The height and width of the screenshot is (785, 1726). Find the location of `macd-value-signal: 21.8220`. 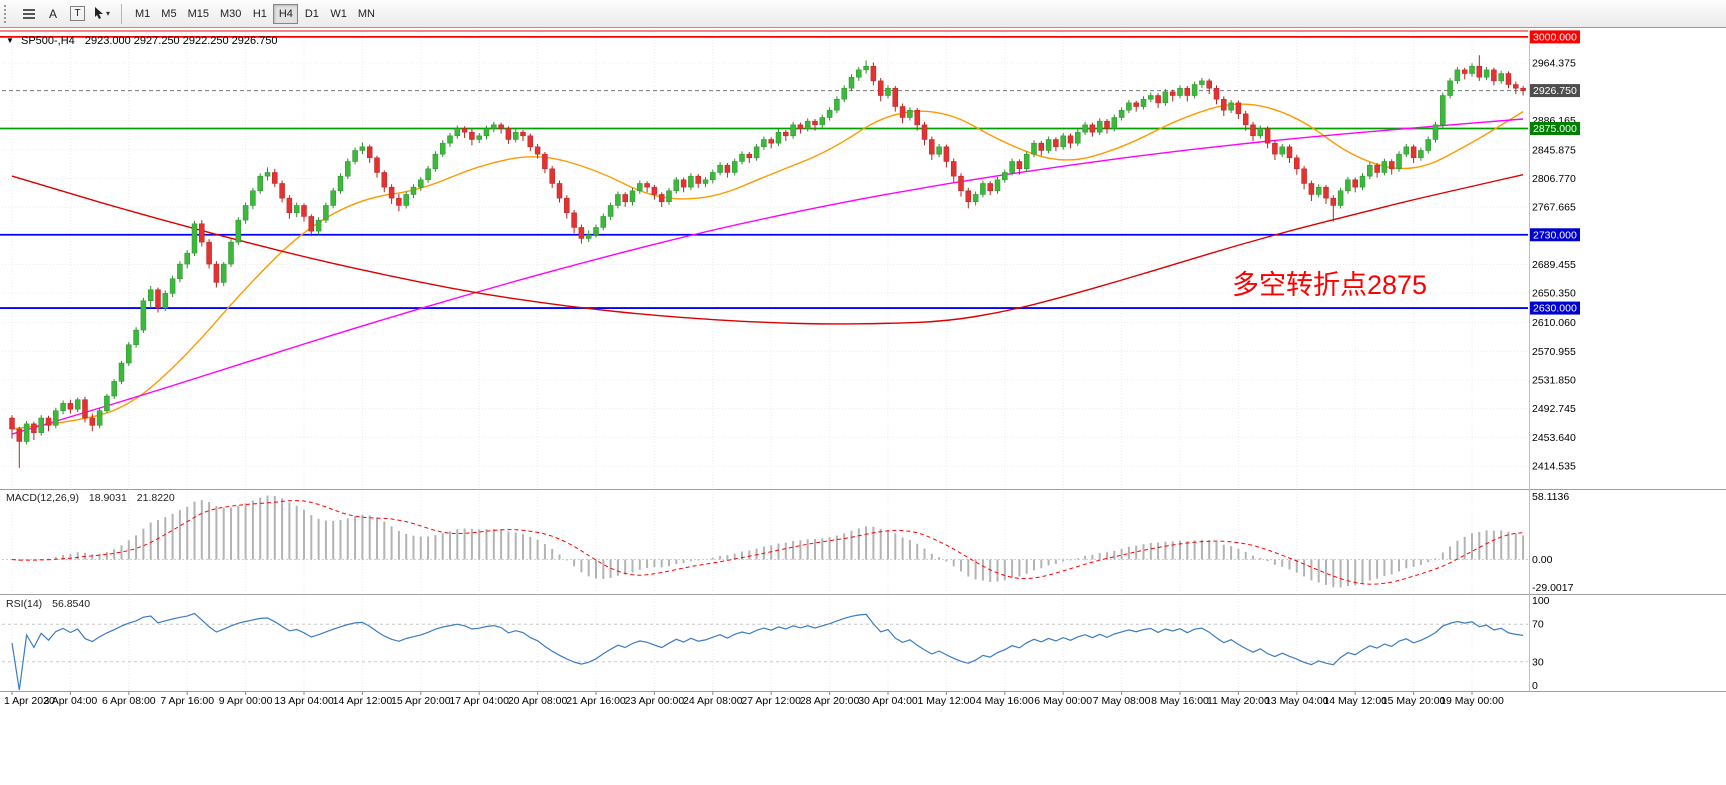

macd-value-signal: 21.8220 is located at coordinates (155, 498).